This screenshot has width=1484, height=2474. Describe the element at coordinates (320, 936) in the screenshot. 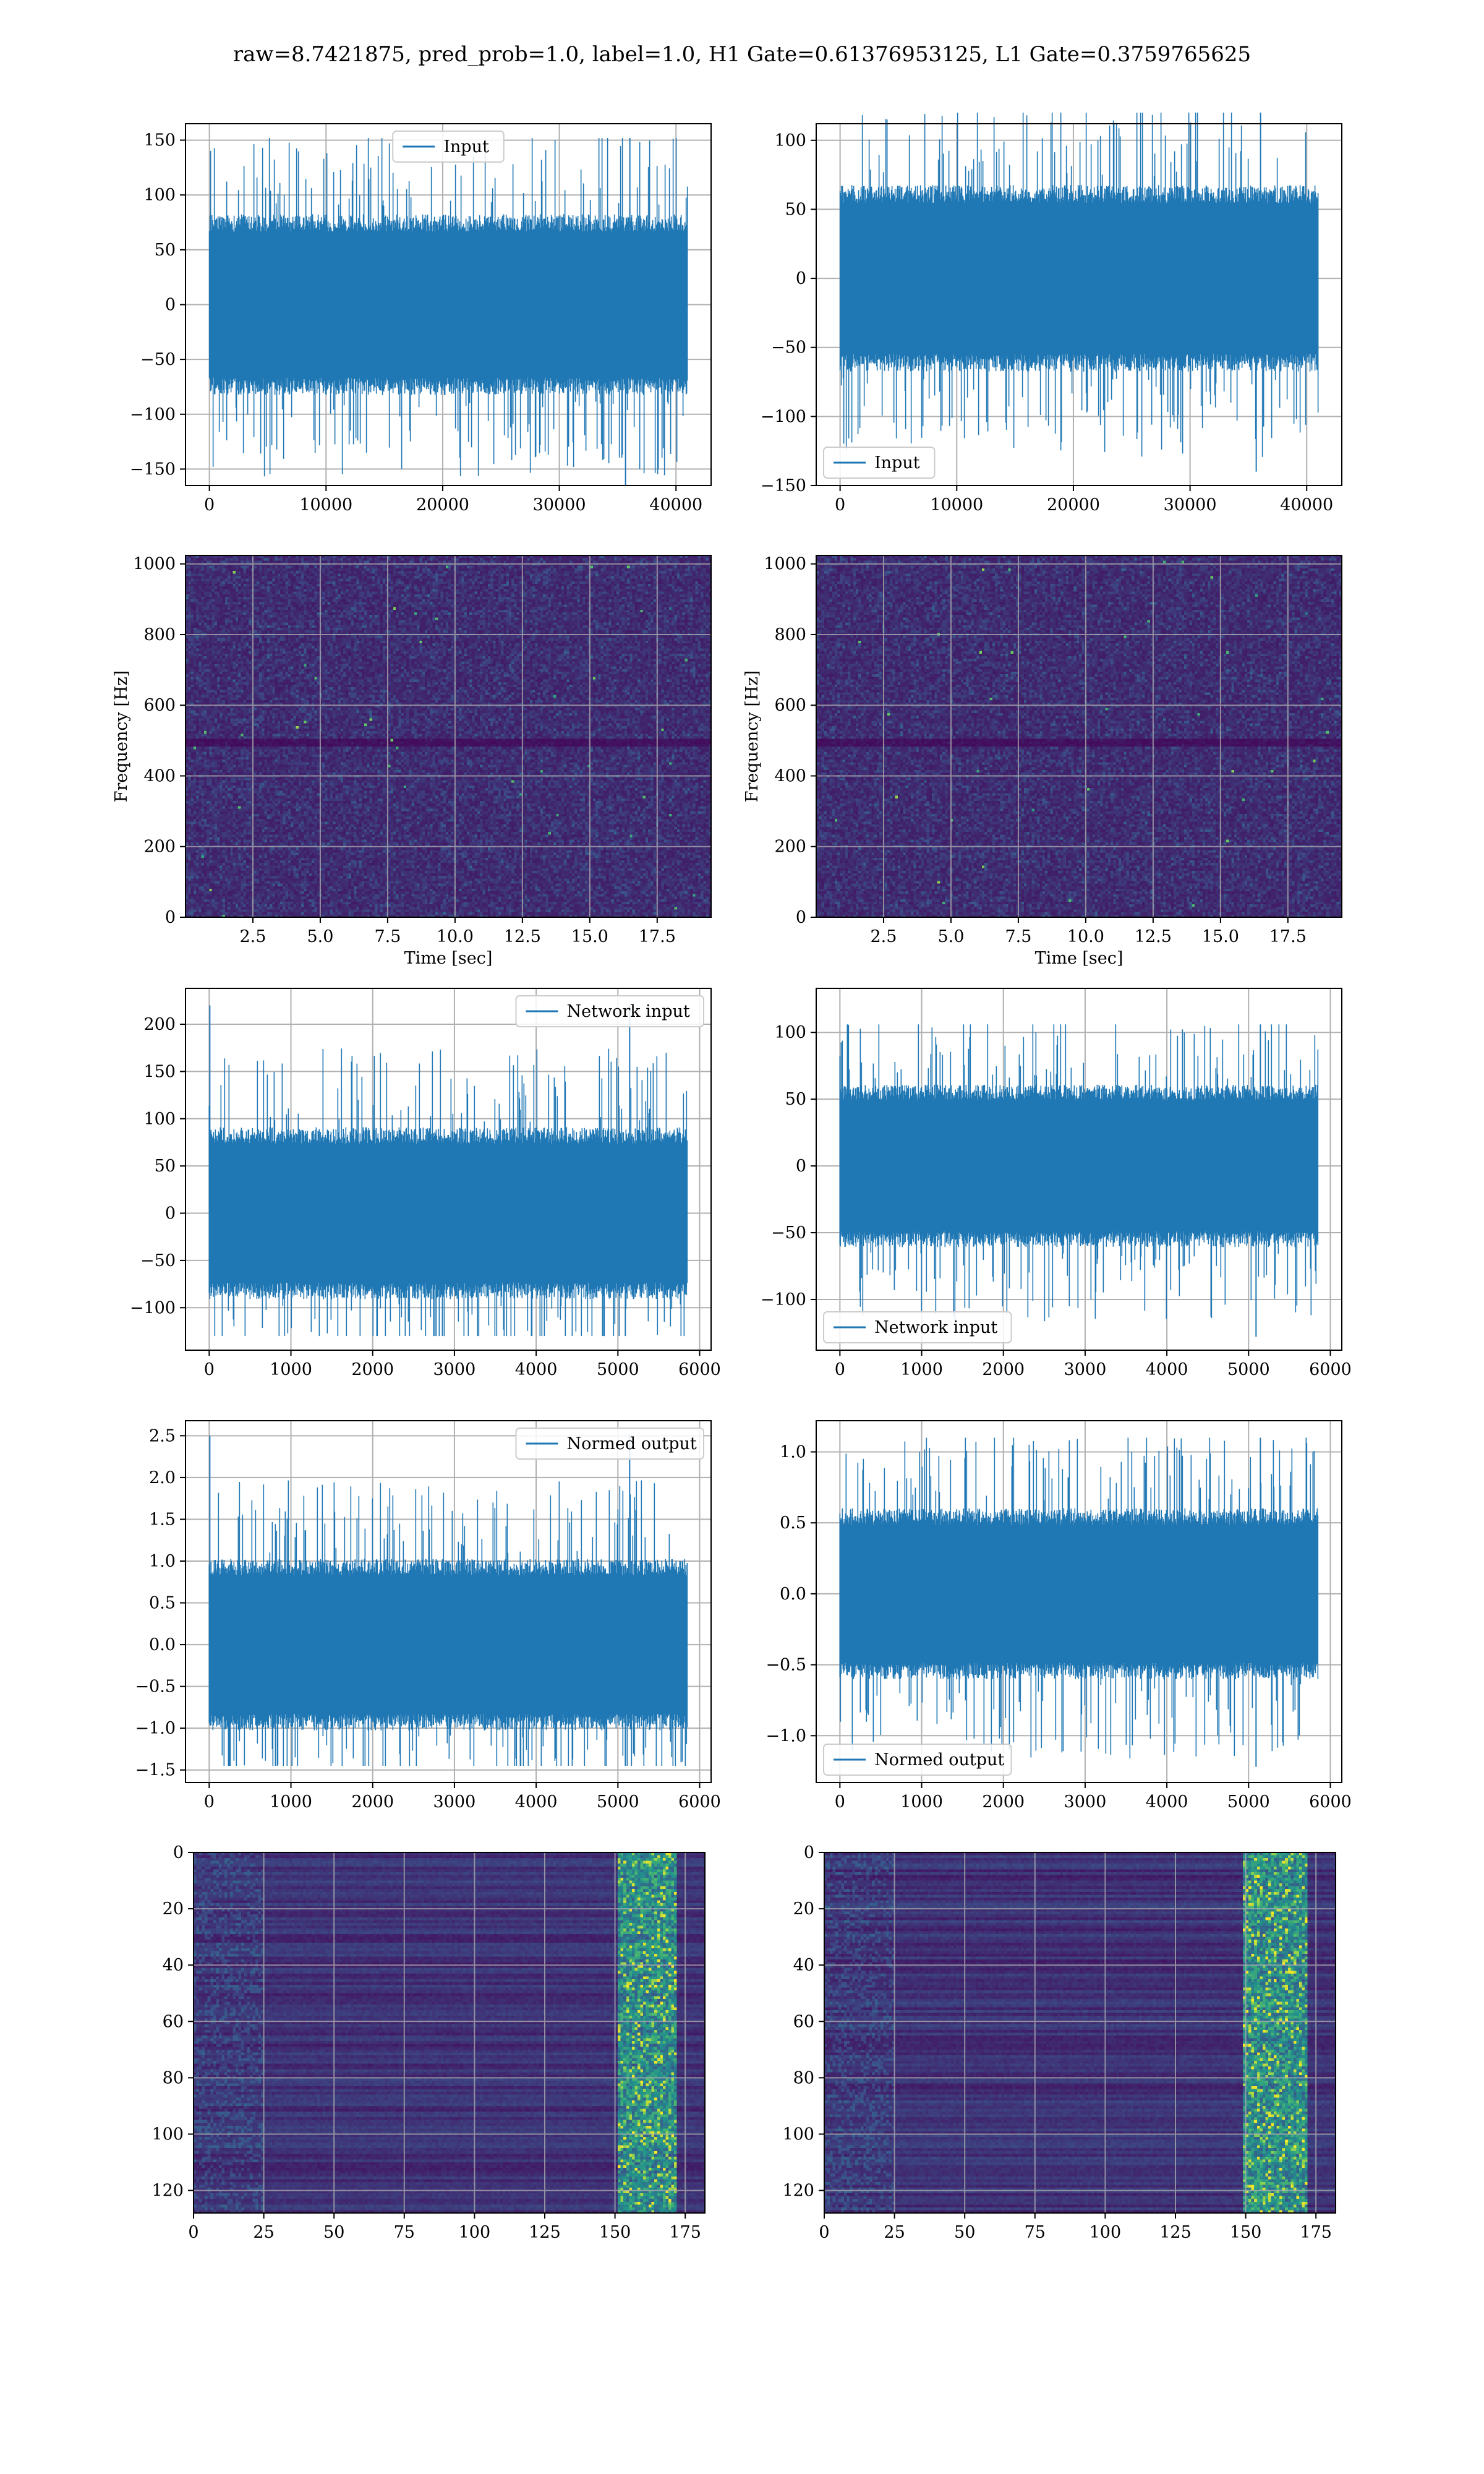

I see `x-tick-label: 5.0` at that location.